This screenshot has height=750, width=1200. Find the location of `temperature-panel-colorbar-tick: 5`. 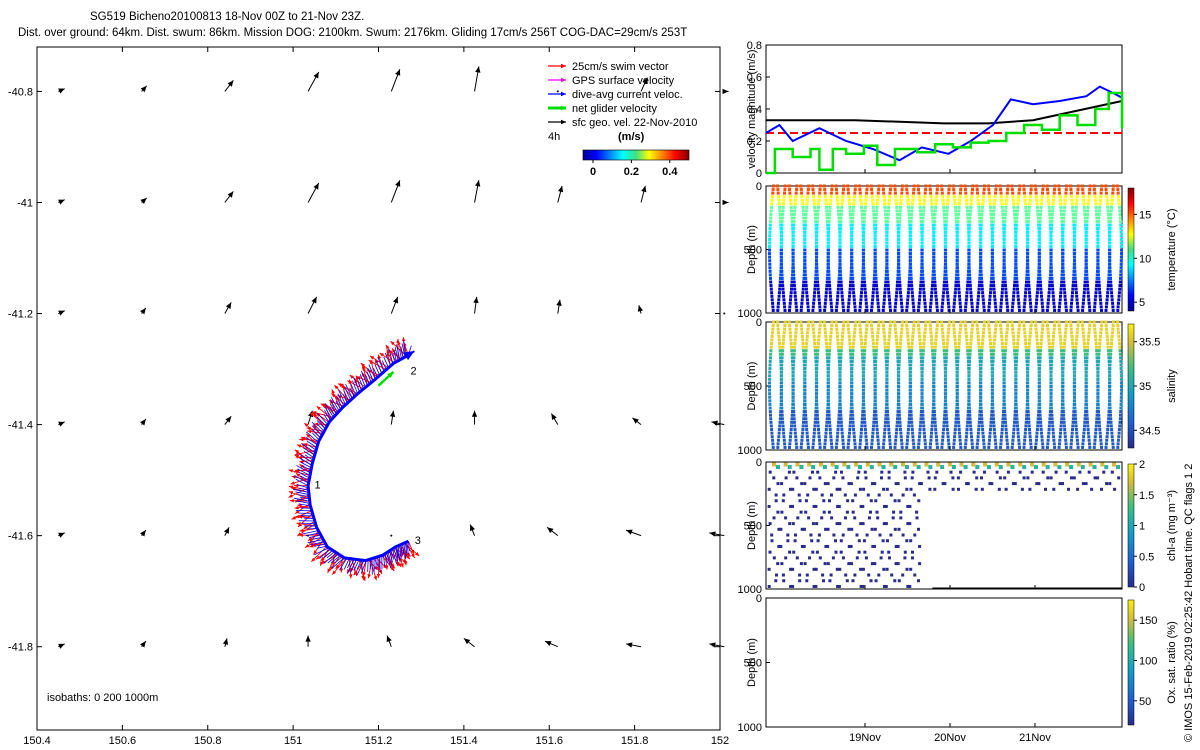

temperature-panel-colorbar-tick: 5 is located at coordinates (1142, 303).